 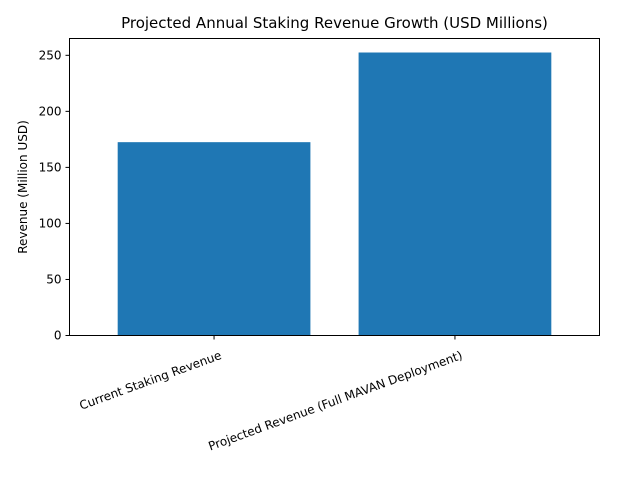 What do you see at coordinates (23, 187) in the screenshot?
I see `y-axis-label: Revenue (Million USD)` at bounding box center [23, 187].